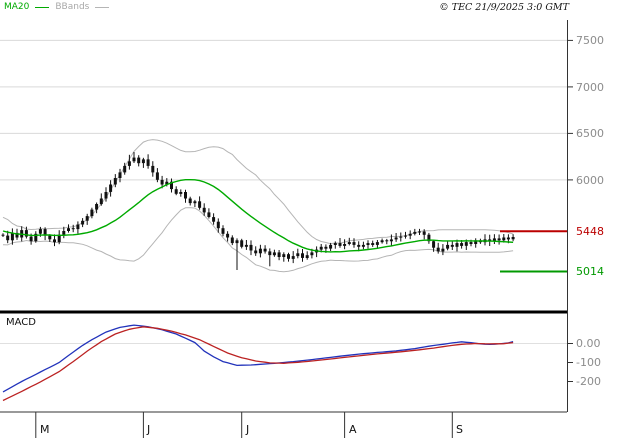 This screenshot has width=627, height=440. What do you see at coordinates (21, 322) in the screenshot?
I see `macd-panel-label: MACD` at bounding box center [21, 322].